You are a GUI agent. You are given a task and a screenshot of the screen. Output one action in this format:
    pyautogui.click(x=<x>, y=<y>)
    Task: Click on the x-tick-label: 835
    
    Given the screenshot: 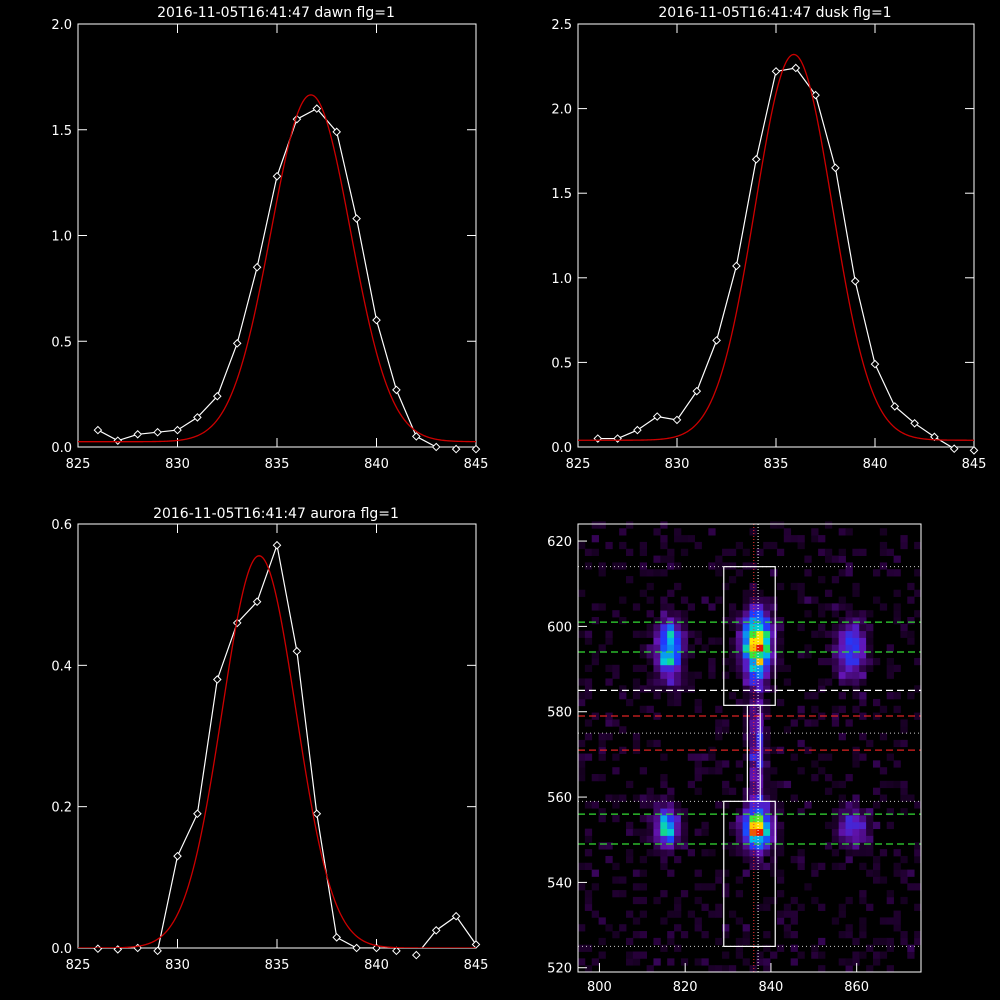 What is the action you would take?
    pyautogui.click(x=776, y=464)
    